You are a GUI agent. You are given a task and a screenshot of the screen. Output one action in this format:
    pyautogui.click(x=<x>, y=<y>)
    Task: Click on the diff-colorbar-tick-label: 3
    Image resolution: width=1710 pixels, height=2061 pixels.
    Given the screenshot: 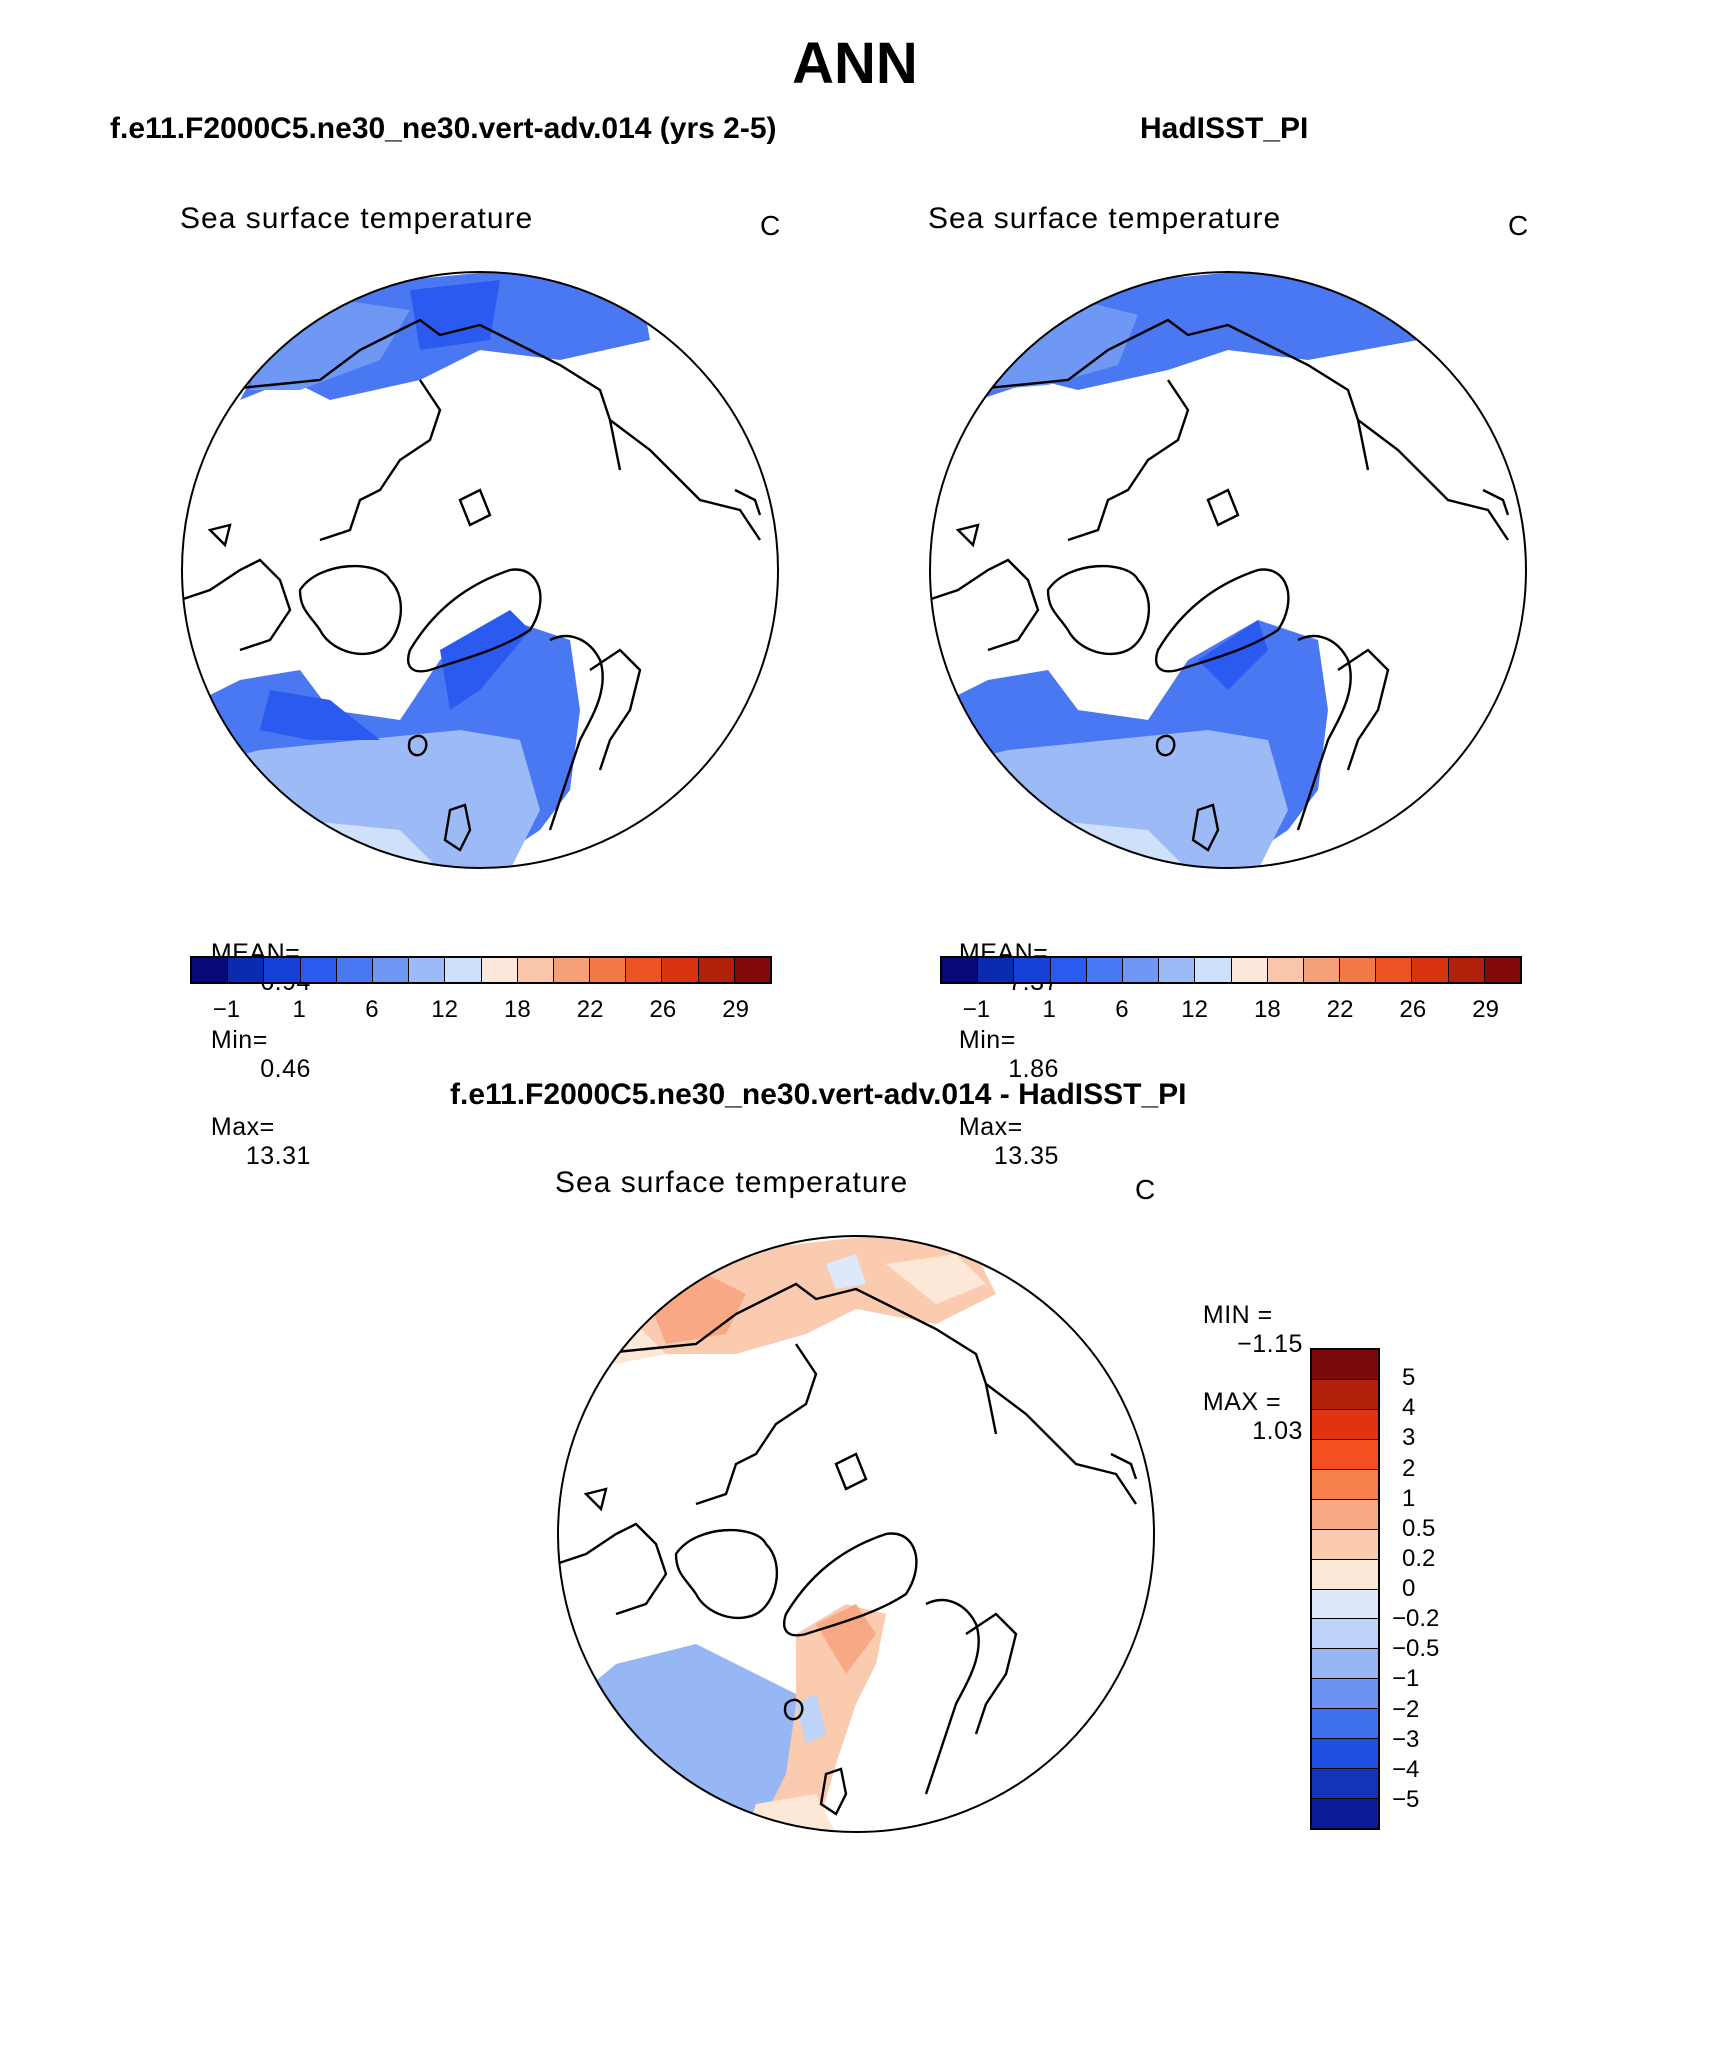 What is the action you would take?
    pyautogui.click(x=1409, y=1438)
    